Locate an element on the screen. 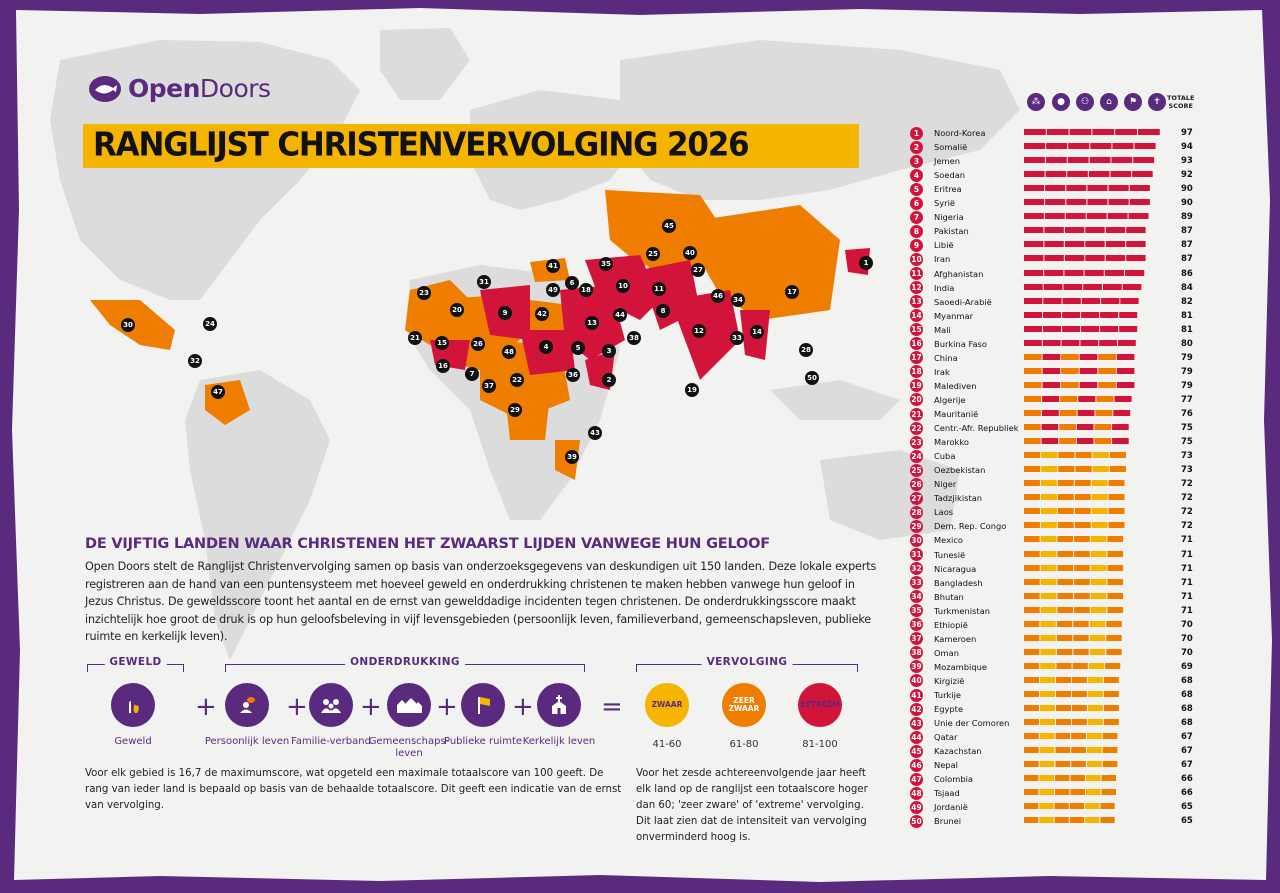 This screenshot has width=1280, height=893. total-score: 93 is located at coordinates (1187, 161).